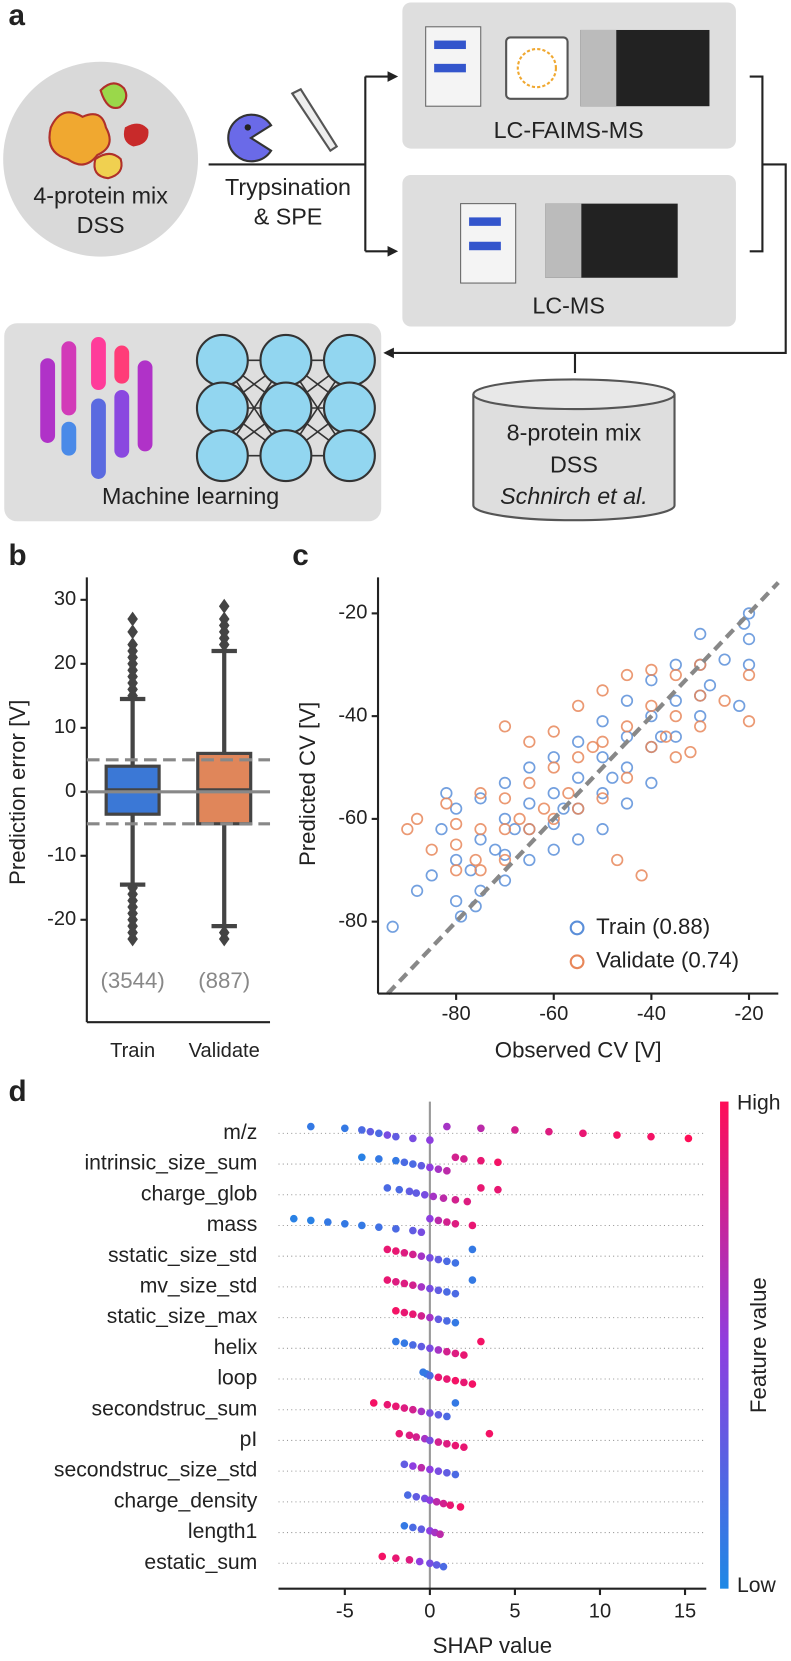 The height and width of the screenshot is (1661, 791). Describe the element at coordinates (653, 926) in the screenshot. I see `legend-label: Train (0.88)` at that location.